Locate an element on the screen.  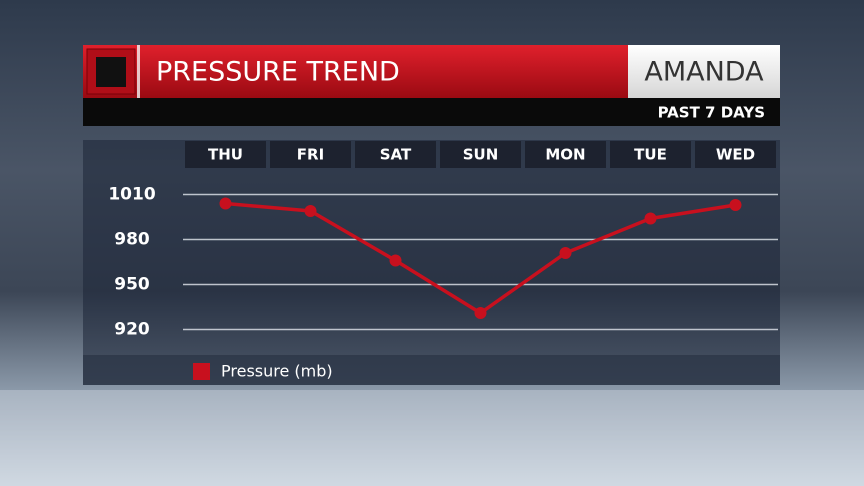
x-tick-label: MON is located at coordinates (565, 155).